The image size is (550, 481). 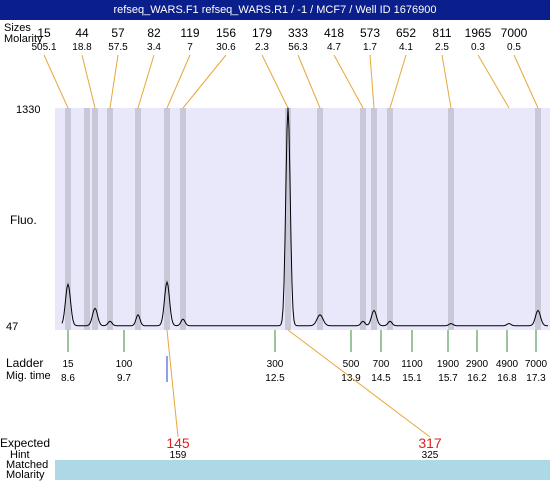 I want to click on peak-molarity-label: 7, so click(x=190, y=47).